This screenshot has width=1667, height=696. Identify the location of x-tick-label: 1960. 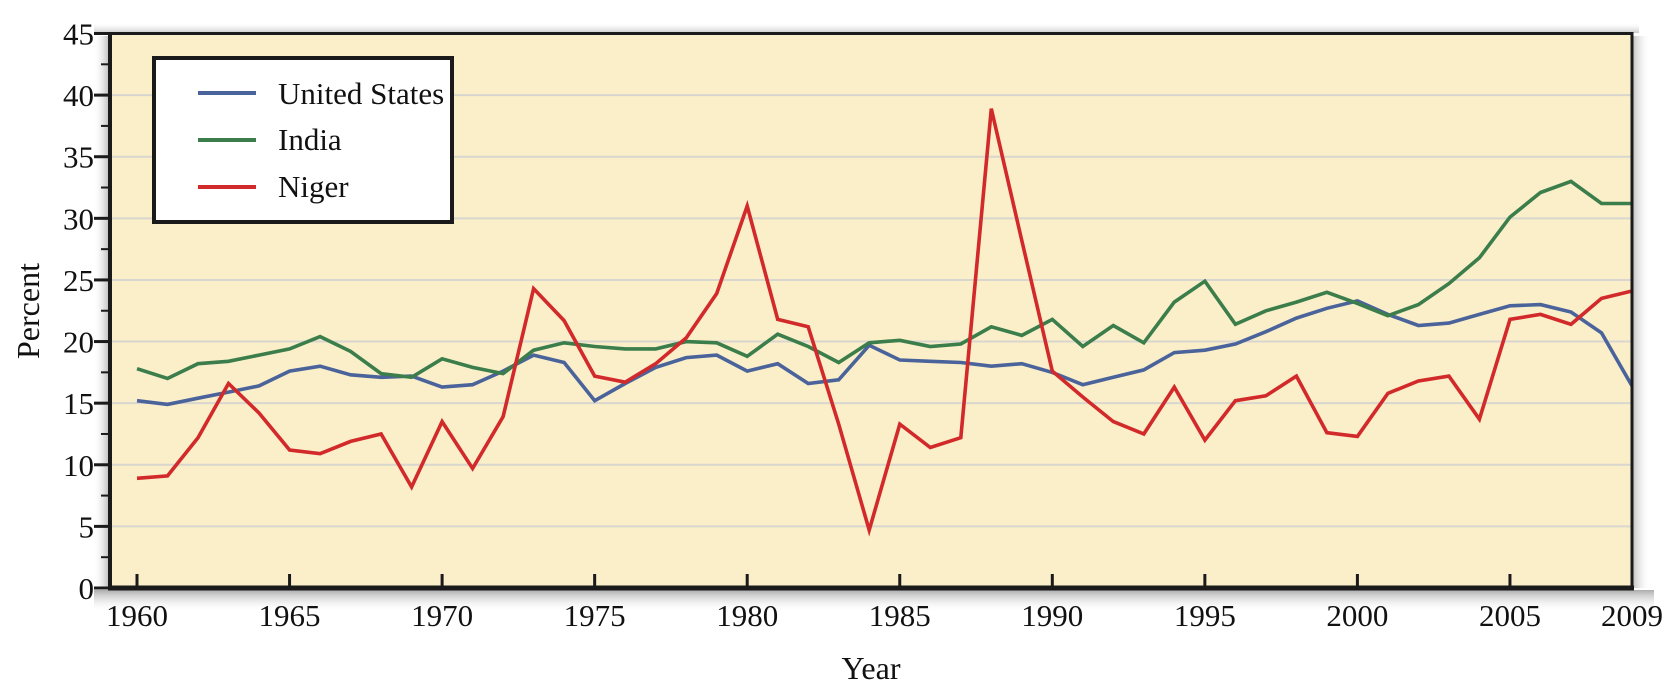
(137, 615).